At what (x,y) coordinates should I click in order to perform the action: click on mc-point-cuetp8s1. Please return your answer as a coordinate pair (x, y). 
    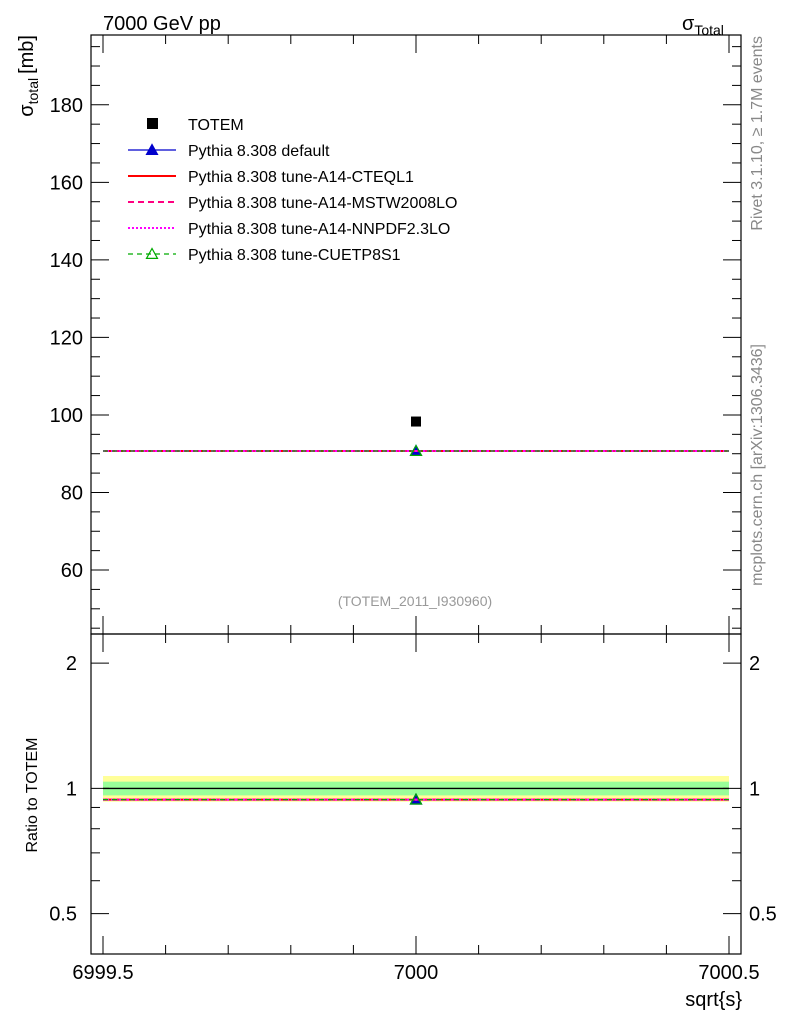
    Looking at the image, I should click on (416, 450).